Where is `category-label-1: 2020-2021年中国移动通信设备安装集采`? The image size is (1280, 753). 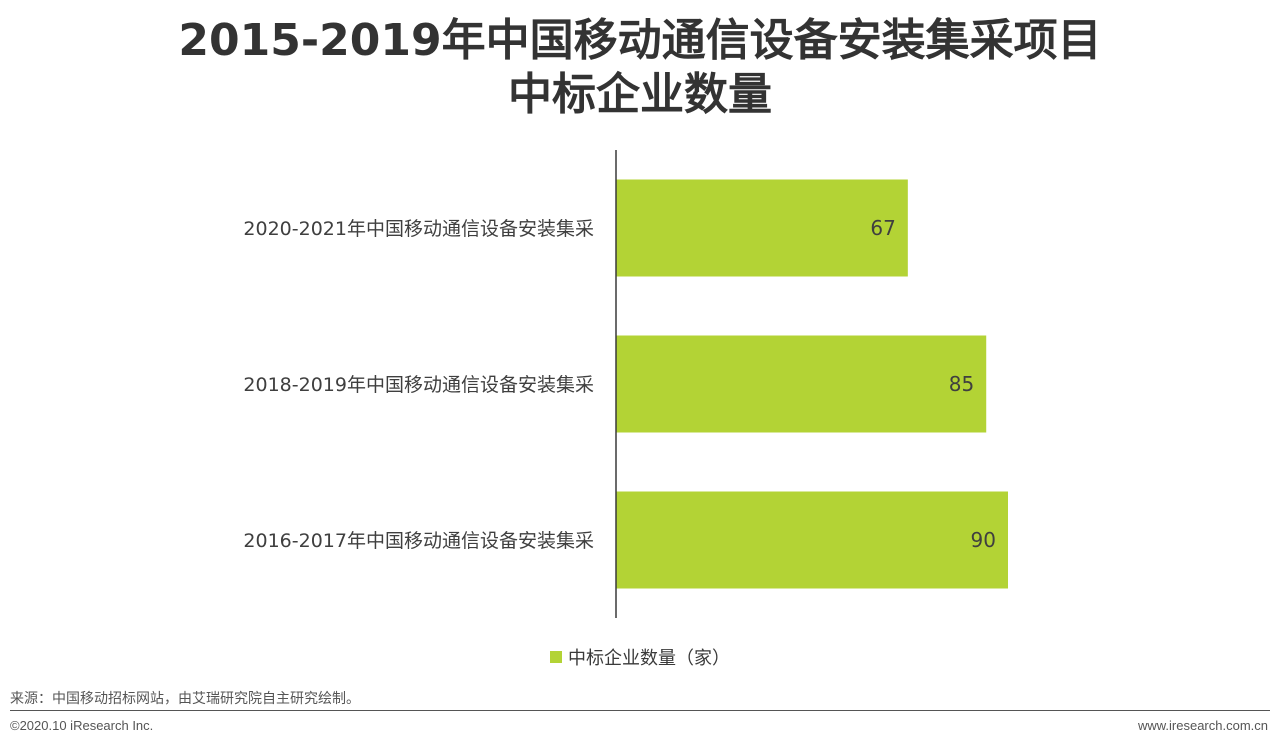 category-label-1: 2020-2021年中国移动通信设备安装集采 is located at coordinates (418, 229).